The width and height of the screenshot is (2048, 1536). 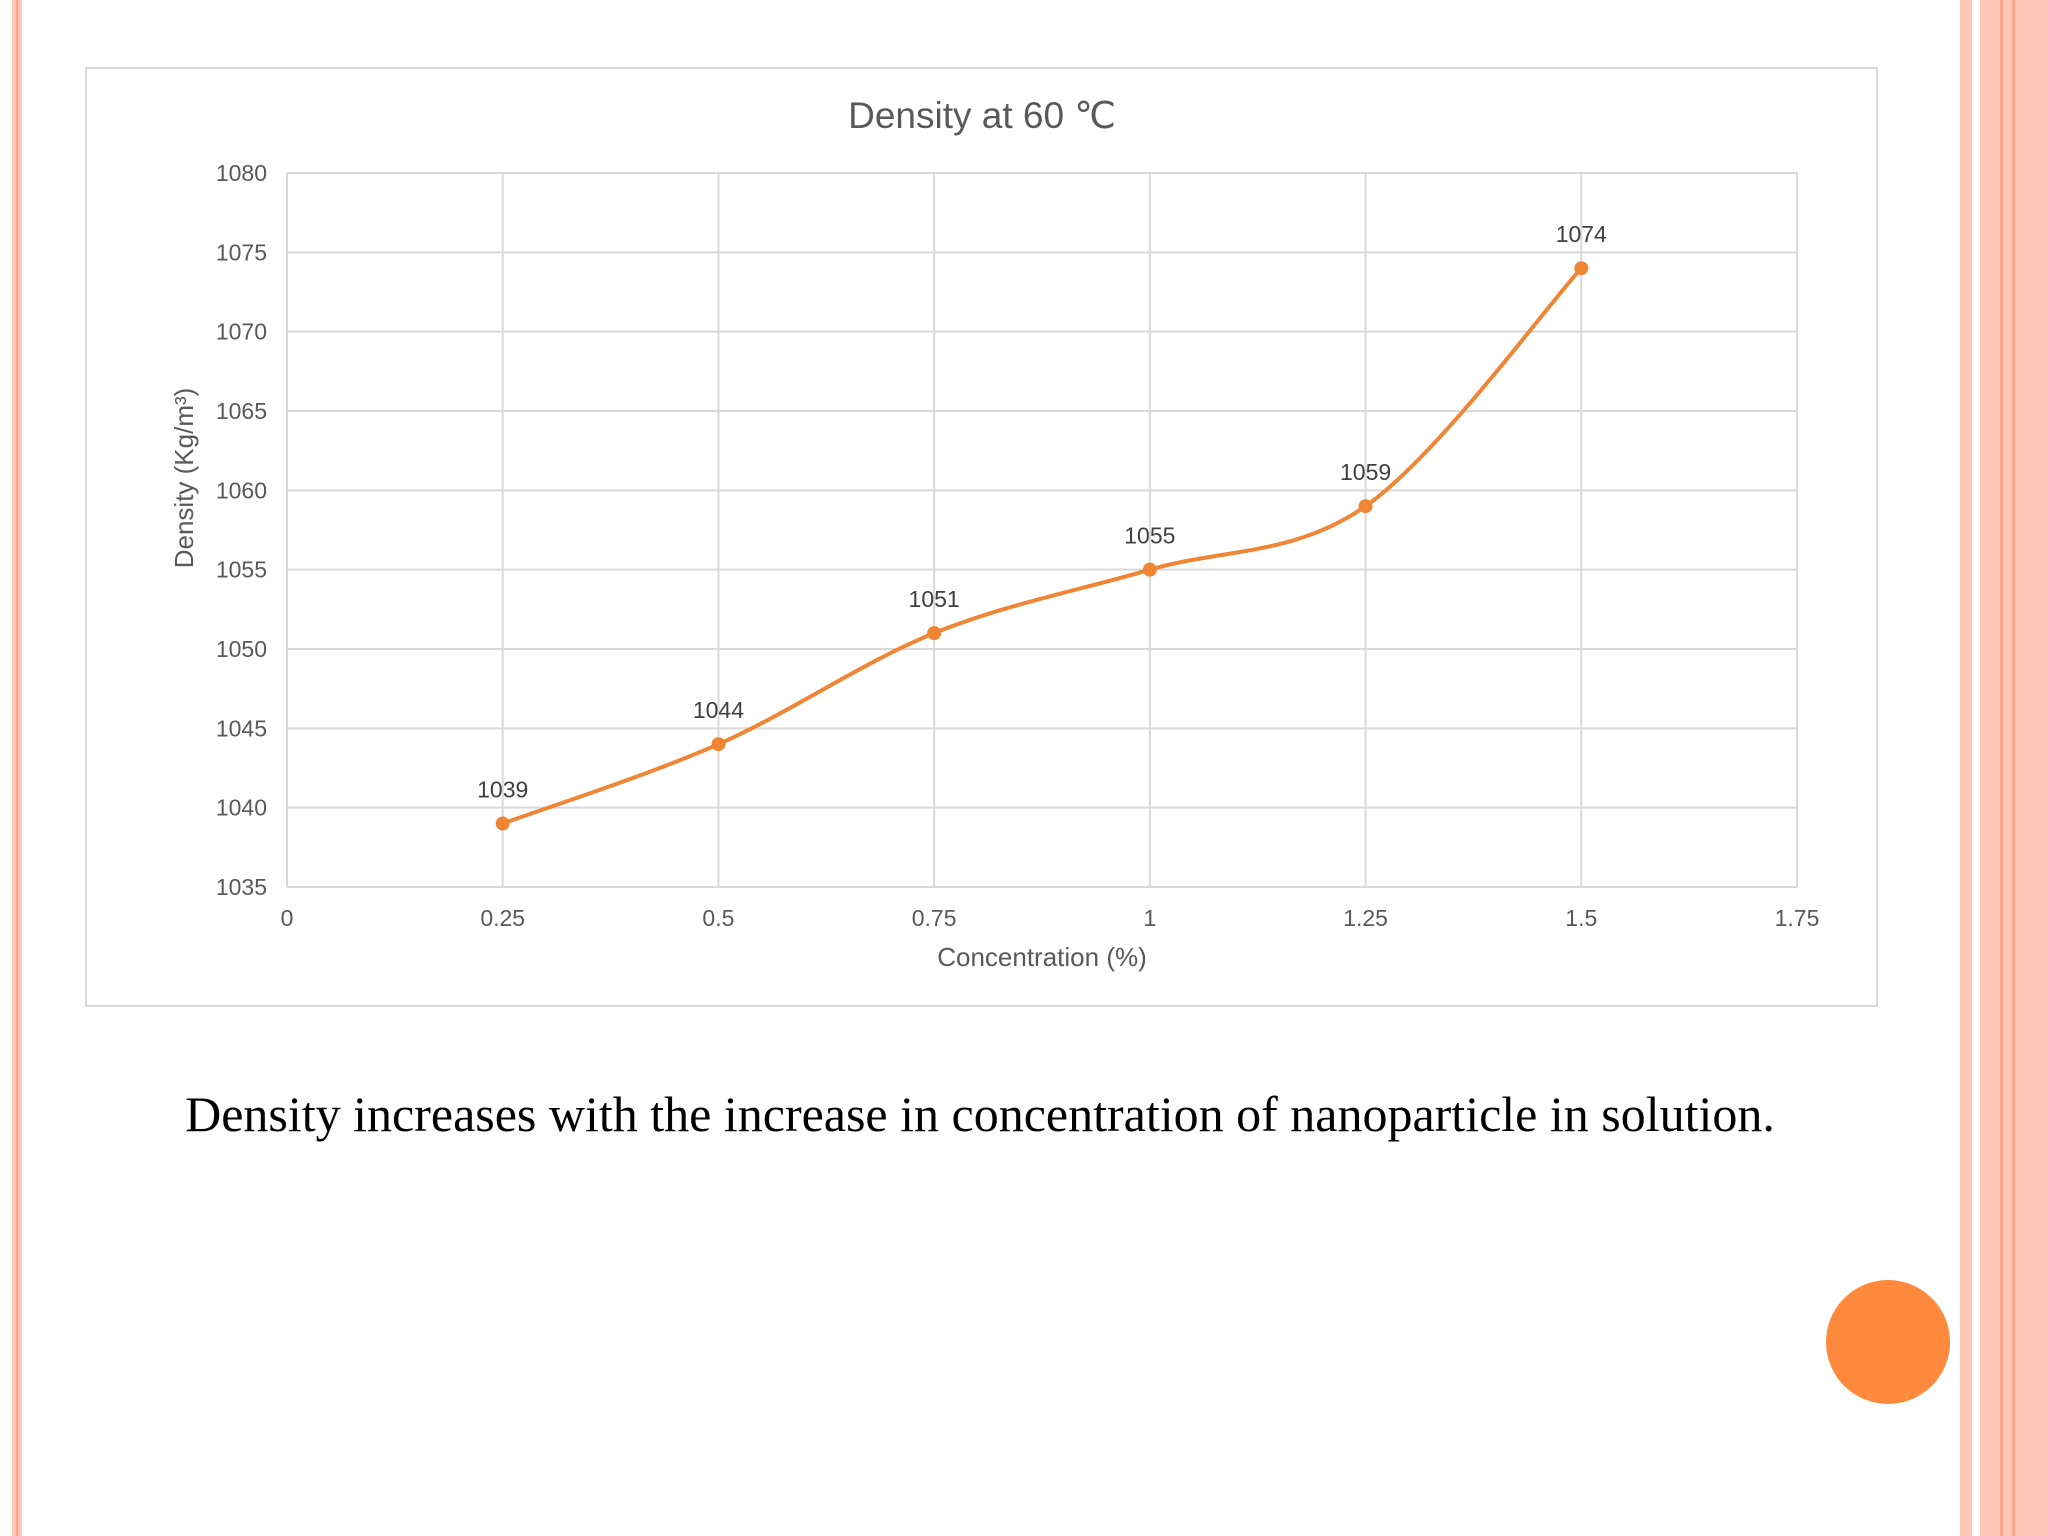 I want to click on decorative-circle, so click(x=1888, y=1342).